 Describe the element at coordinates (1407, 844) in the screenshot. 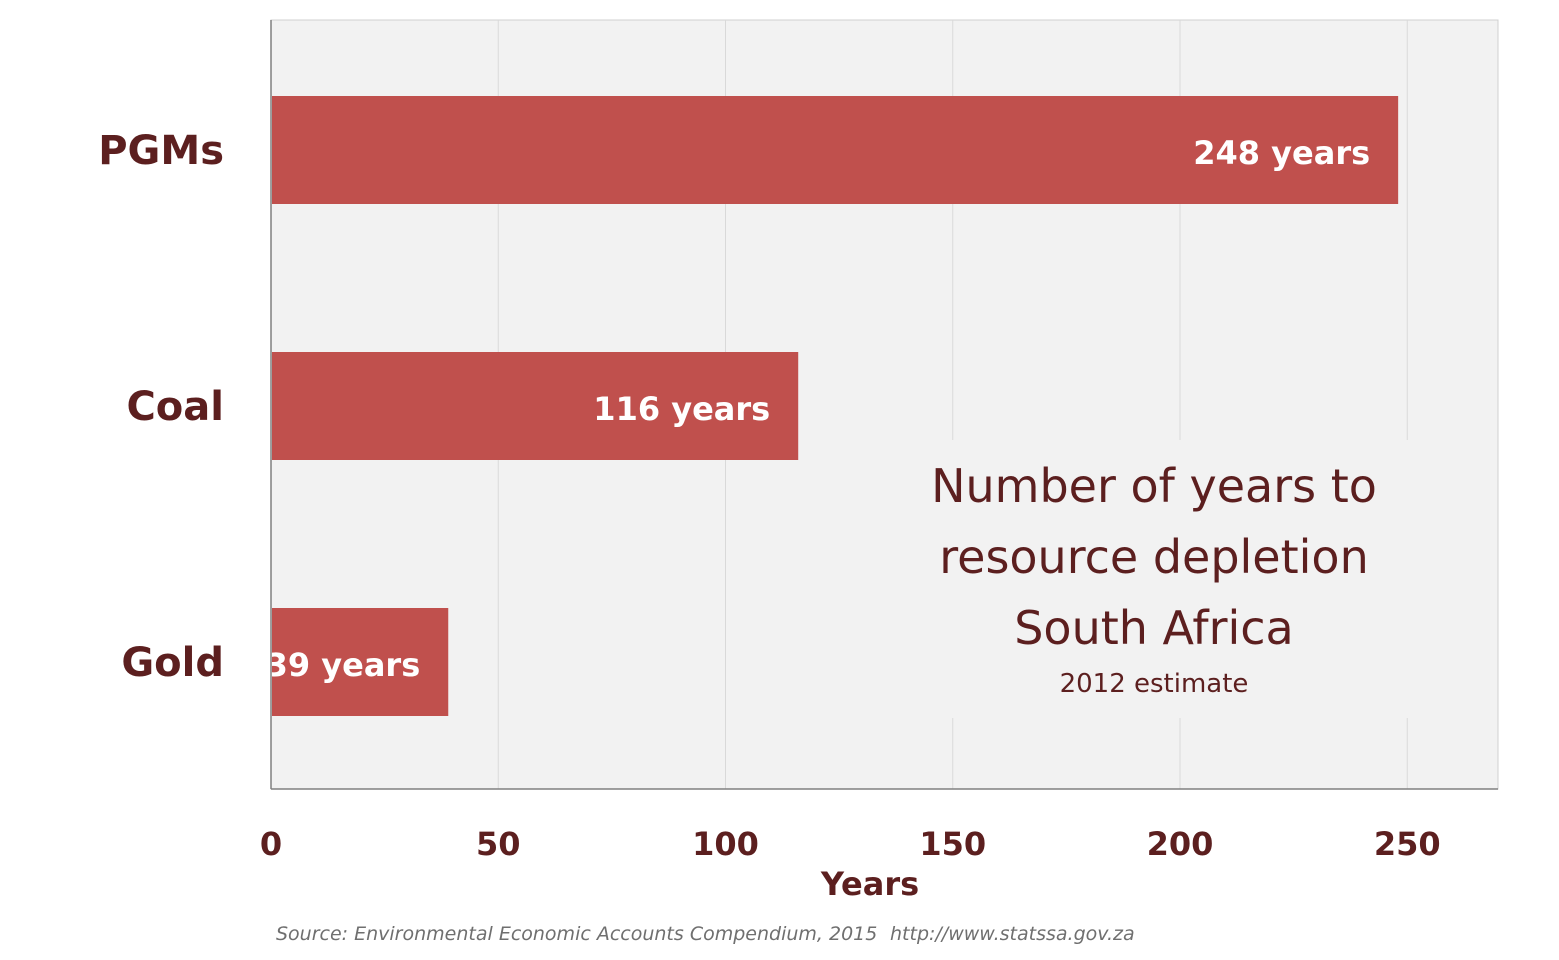

I see `x-tick-label: 250` at that location.